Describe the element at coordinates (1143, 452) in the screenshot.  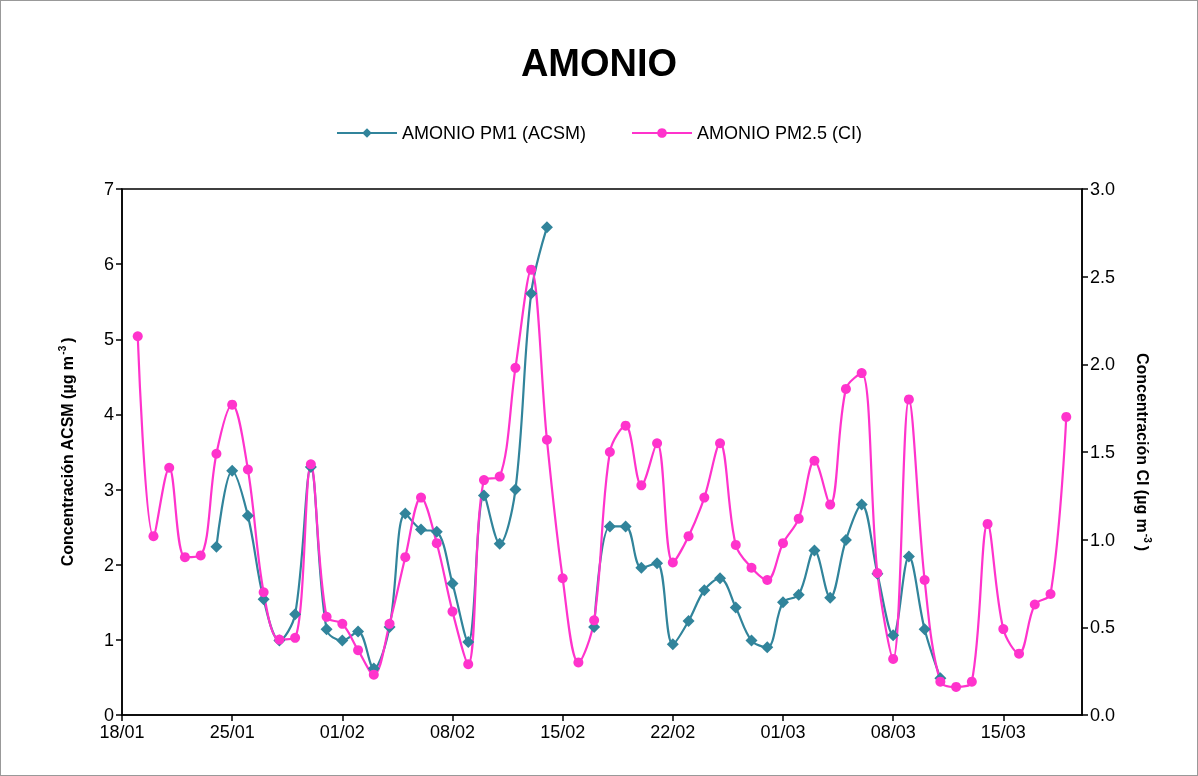
I see `y2-axis-title: Concentración CI (µg m-3)` at that location.